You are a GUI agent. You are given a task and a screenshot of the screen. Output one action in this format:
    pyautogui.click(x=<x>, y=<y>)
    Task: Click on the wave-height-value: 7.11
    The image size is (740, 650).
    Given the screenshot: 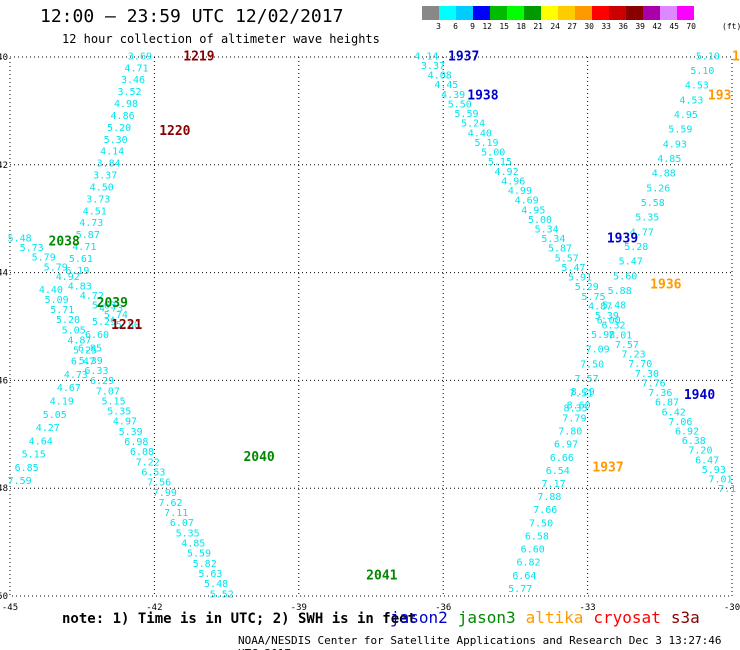 What is the action you would take?
    pyautogui.click(x=176, y=513)
    